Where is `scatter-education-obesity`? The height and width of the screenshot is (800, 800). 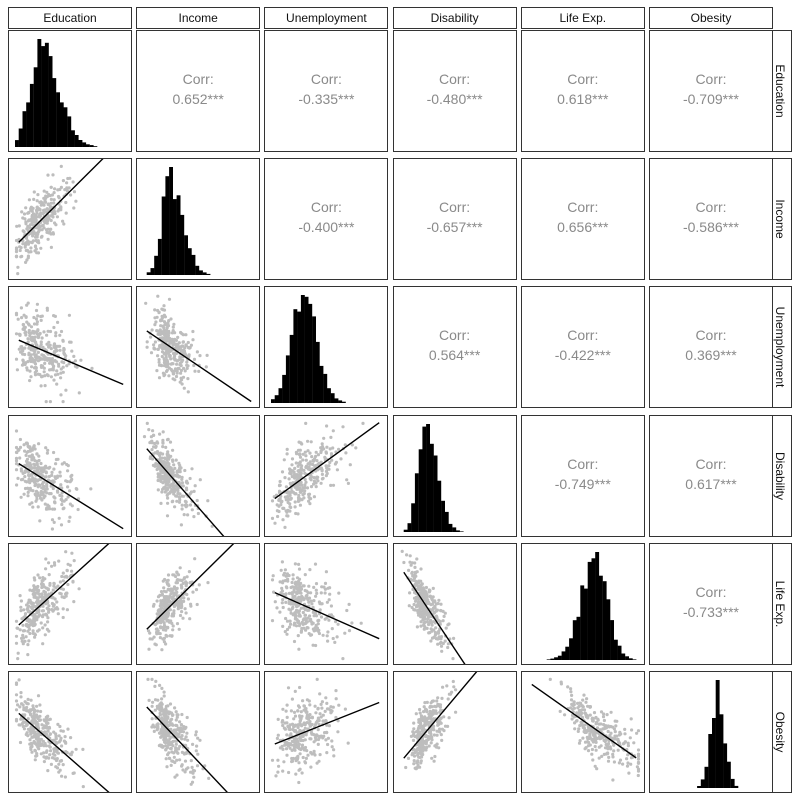 scatter-education-obesity is located at coordinates (62, 735).